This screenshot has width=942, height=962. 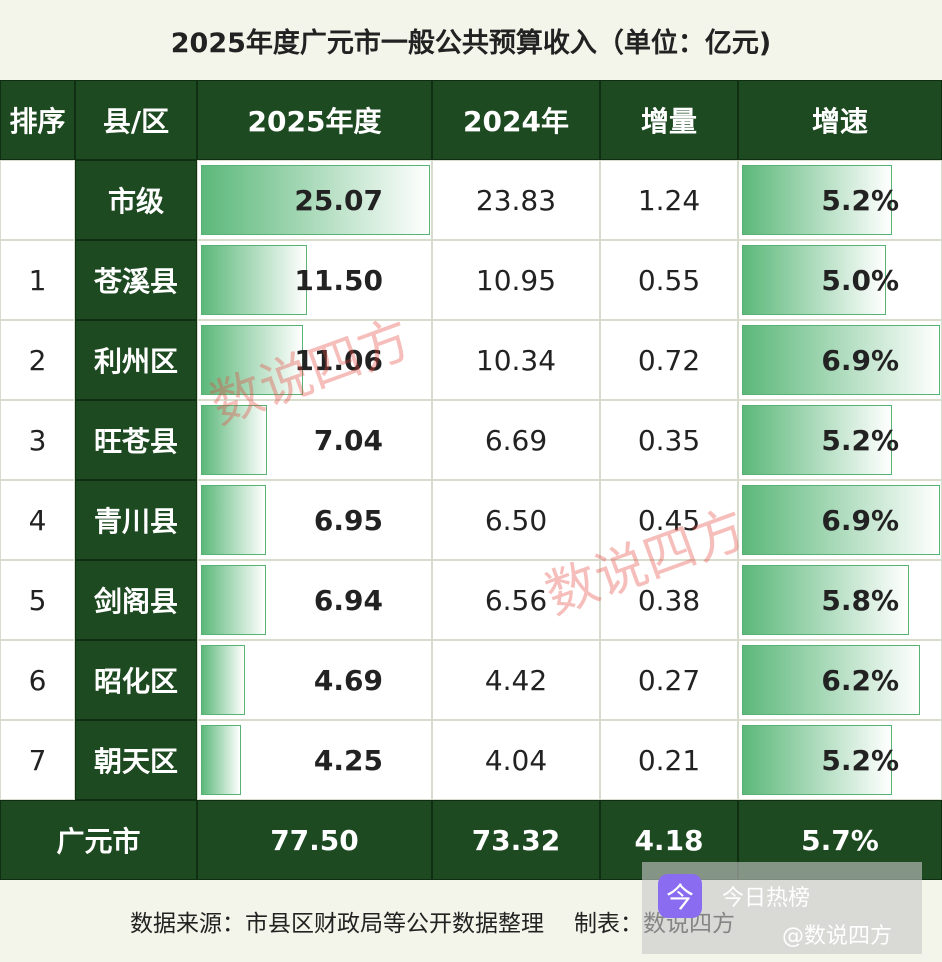 What do you see at coordinates (37, 360) in the screenshot?
I see `cell: 2` at bounding box center [37, 360].